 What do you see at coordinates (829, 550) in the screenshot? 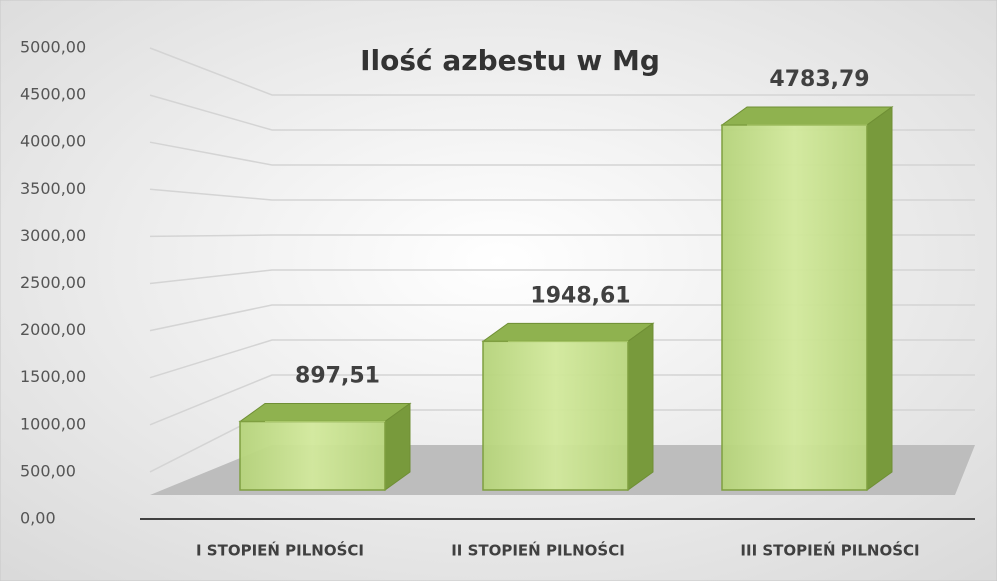
I see `x-tick-label: III STOPIEŃ PILNOŚCI` at bounding box center [829, 550].